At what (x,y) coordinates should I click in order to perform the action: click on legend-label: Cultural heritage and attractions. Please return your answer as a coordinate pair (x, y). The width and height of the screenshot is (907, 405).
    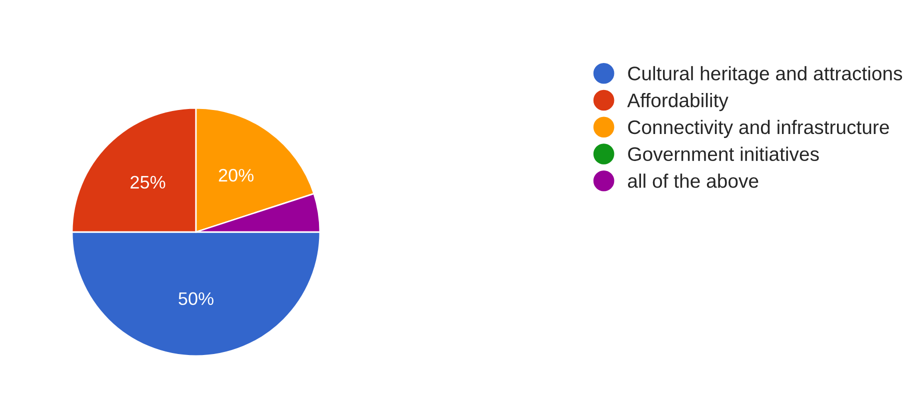
    Looking at the image, I should click on (765, 75).